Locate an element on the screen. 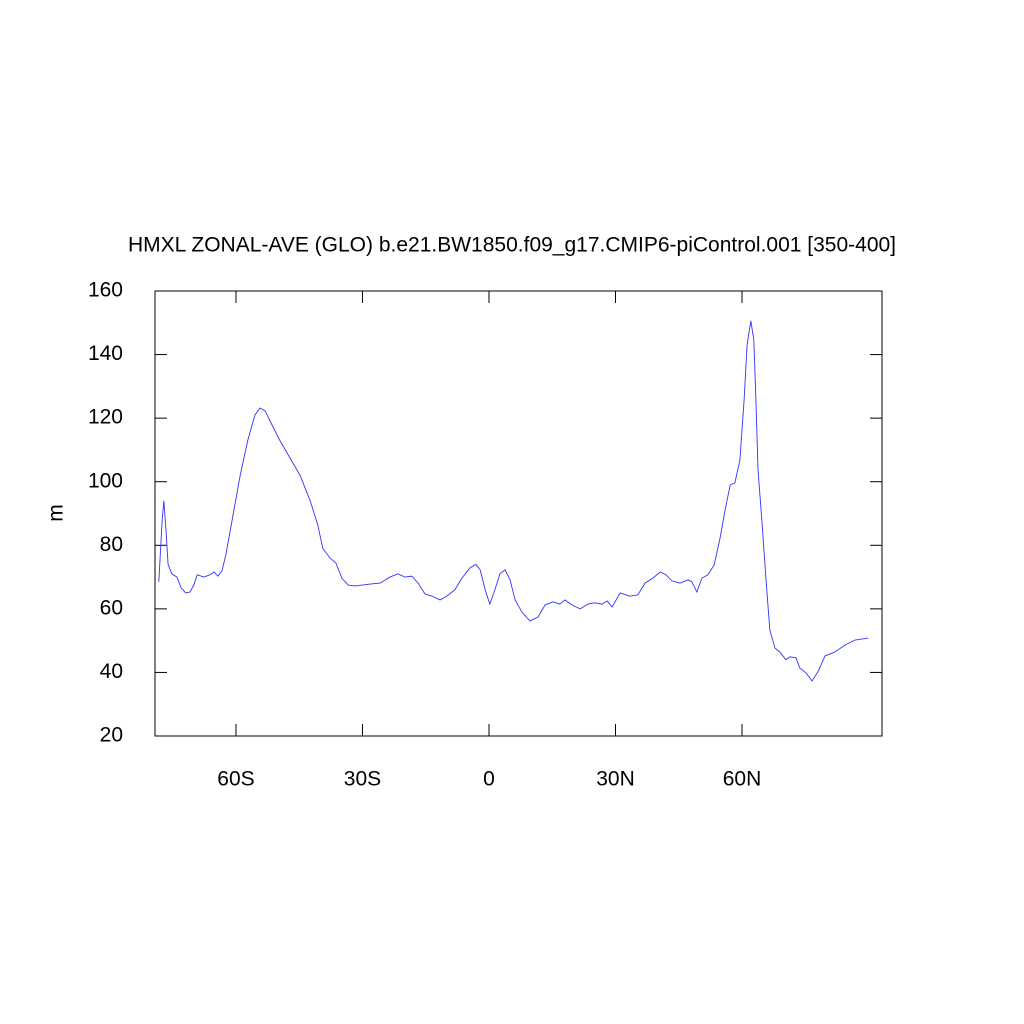  y-tick-label: 40 is located at coordinates (111, 671).